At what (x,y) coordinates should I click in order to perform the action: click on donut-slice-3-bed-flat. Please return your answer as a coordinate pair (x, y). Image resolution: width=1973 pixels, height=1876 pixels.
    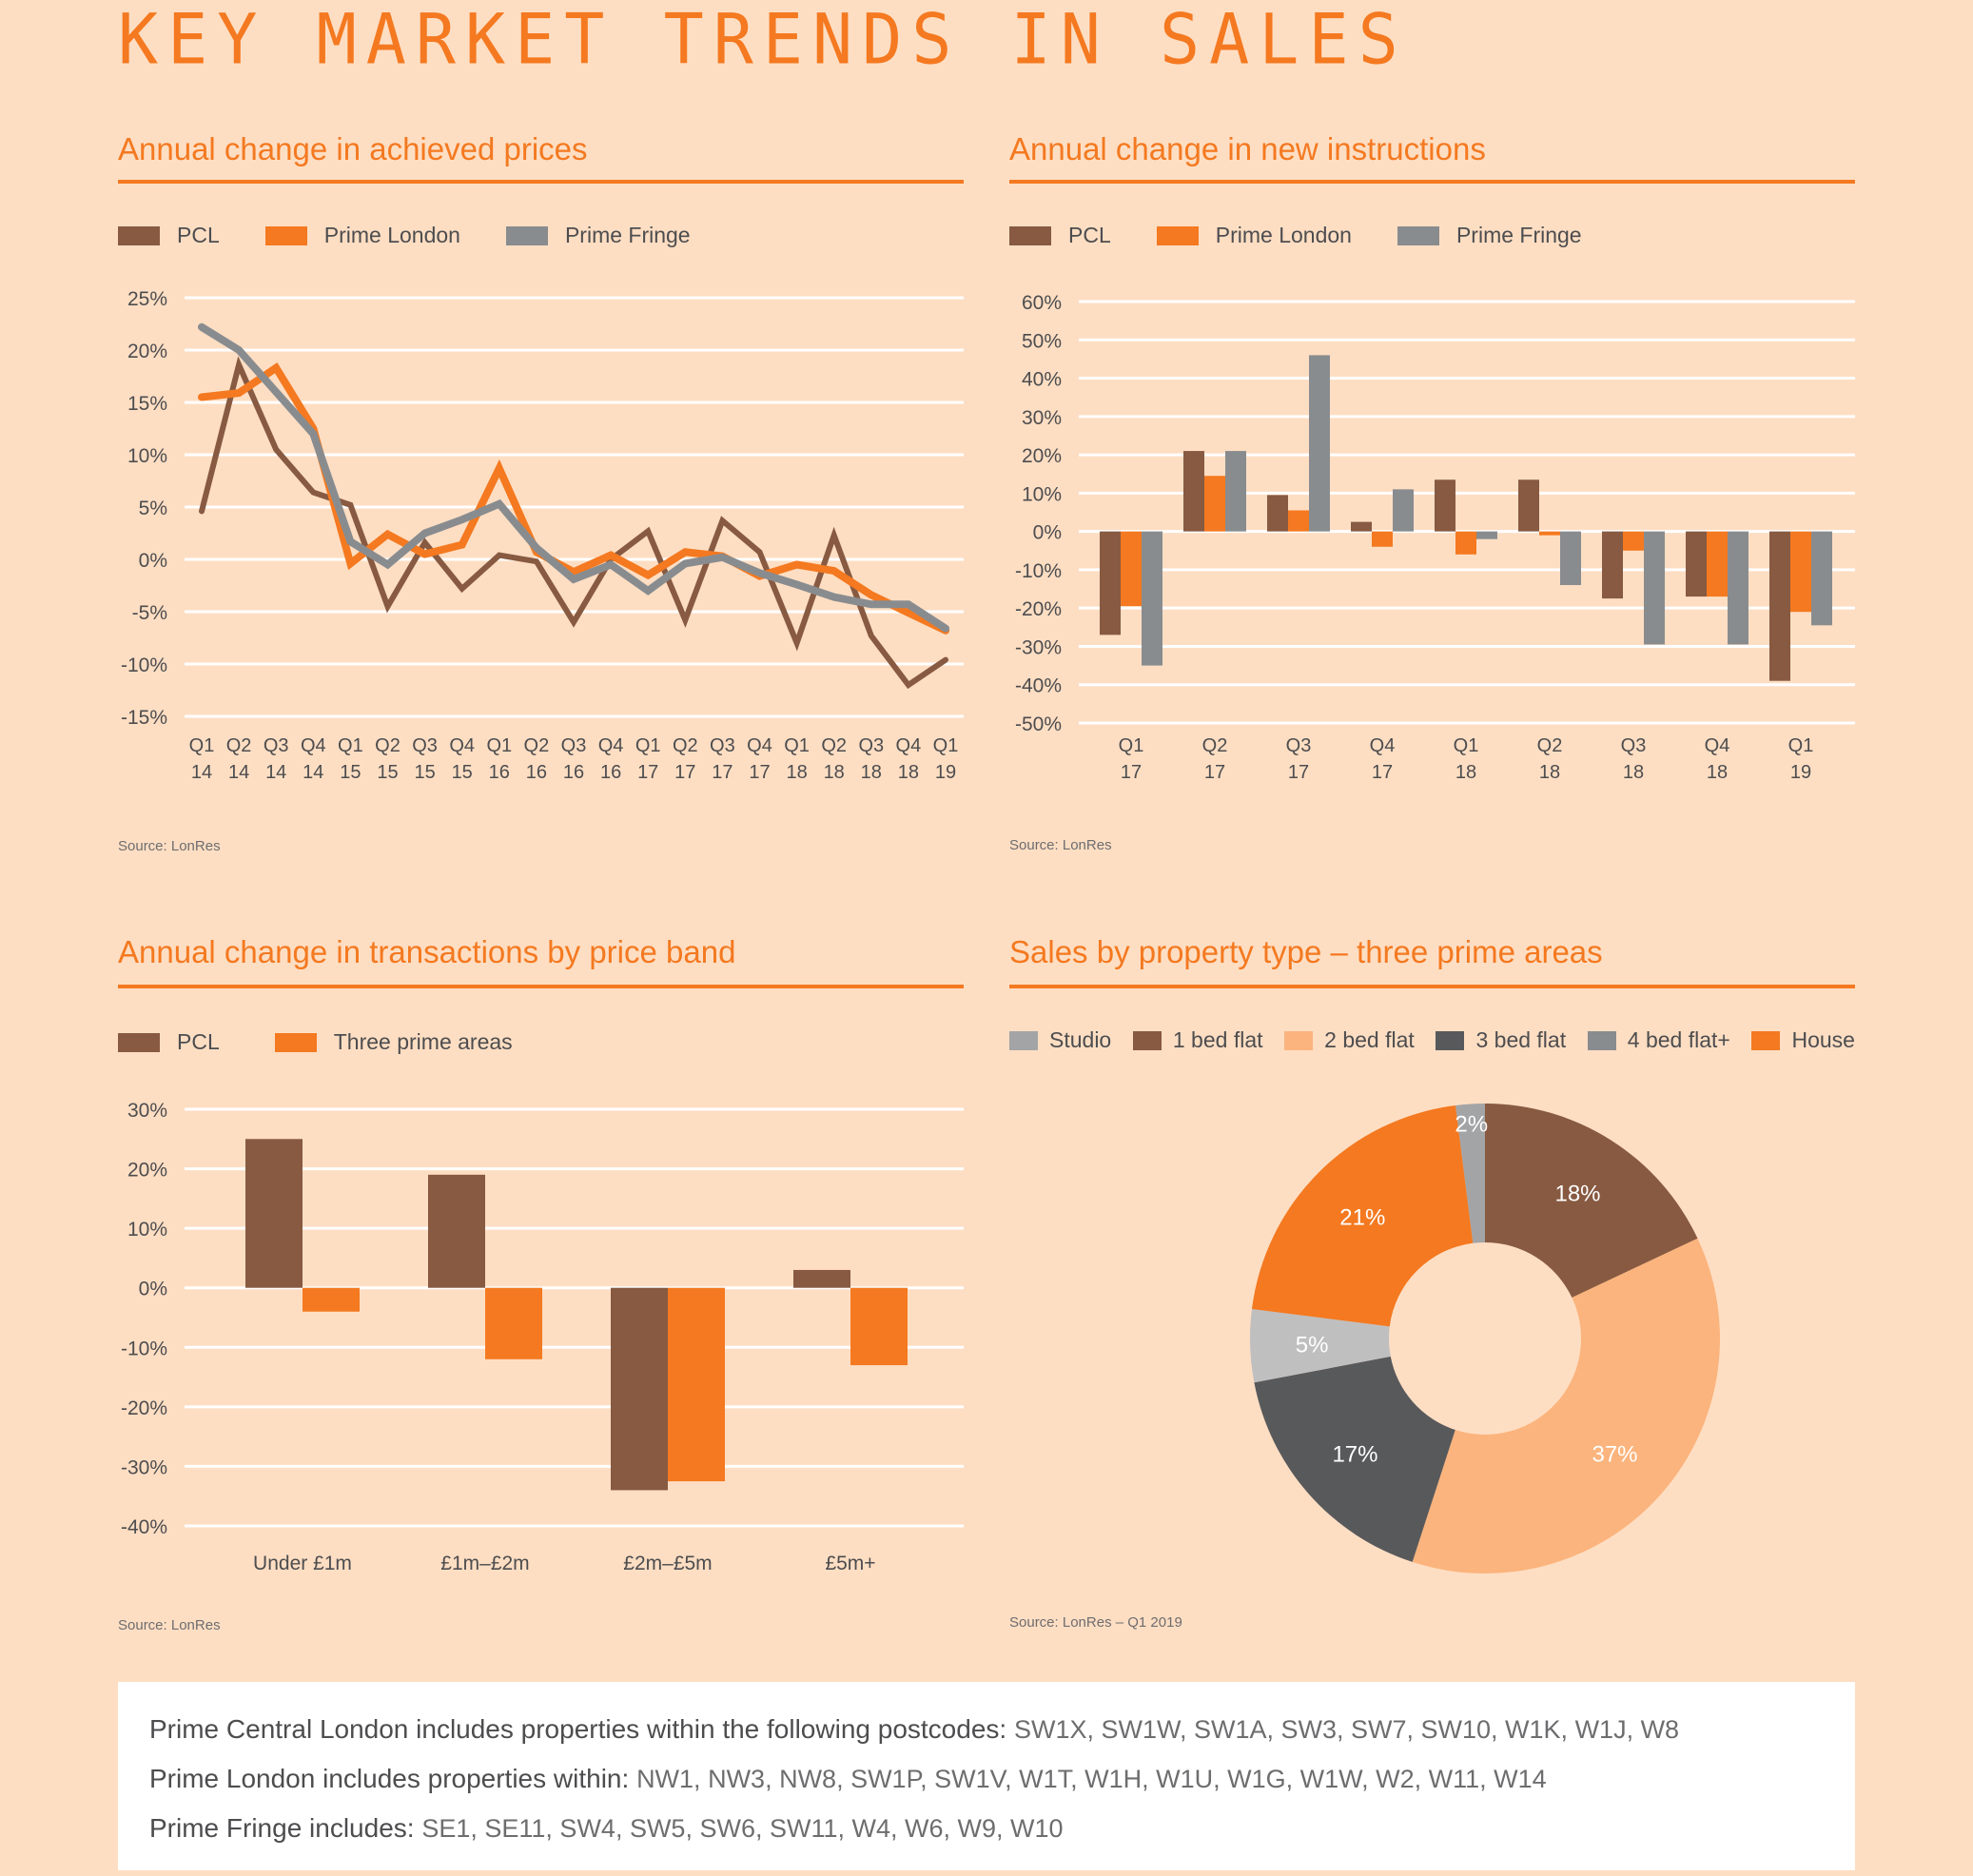
    Looking at the image, I should click on (1355, 1459).